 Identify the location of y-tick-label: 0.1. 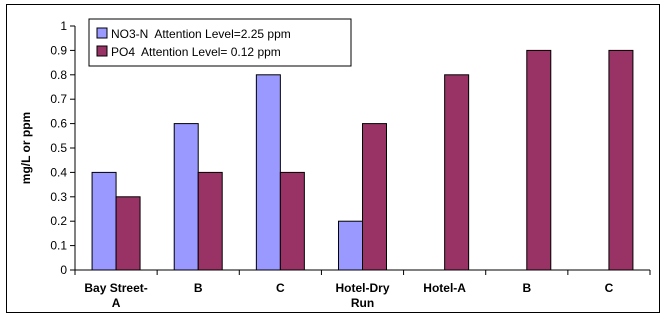
(58, 246).